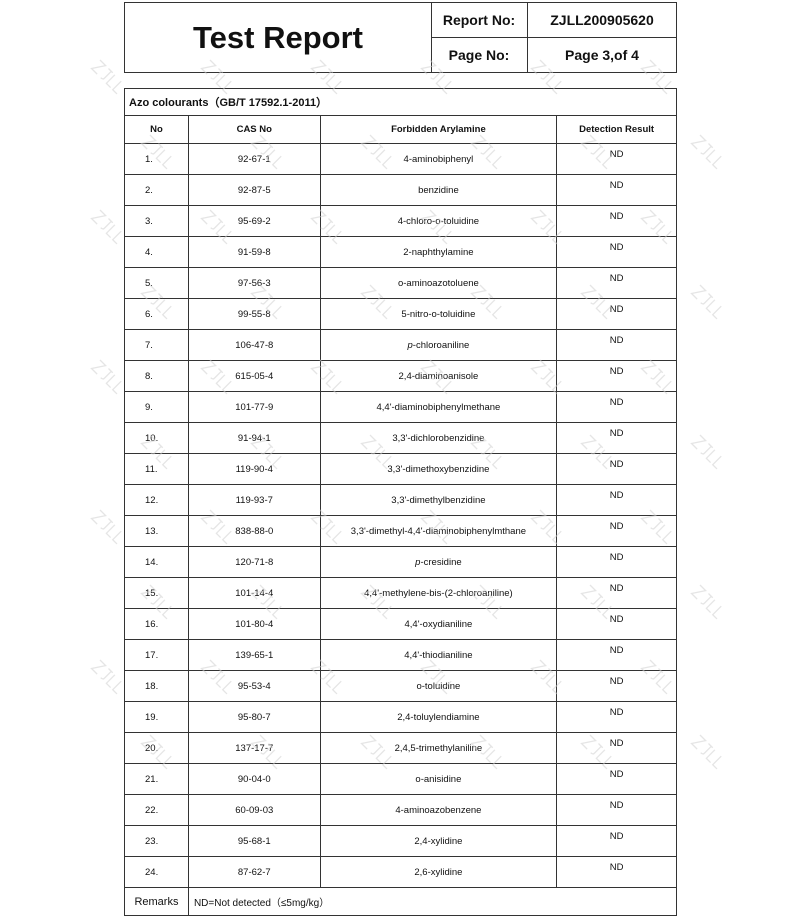 Image resolution: width=800 pixels, height=916 pixels. Describe the element at coordinates (156, 686) in the screenshot. I see `row-no: 18.` at that location.